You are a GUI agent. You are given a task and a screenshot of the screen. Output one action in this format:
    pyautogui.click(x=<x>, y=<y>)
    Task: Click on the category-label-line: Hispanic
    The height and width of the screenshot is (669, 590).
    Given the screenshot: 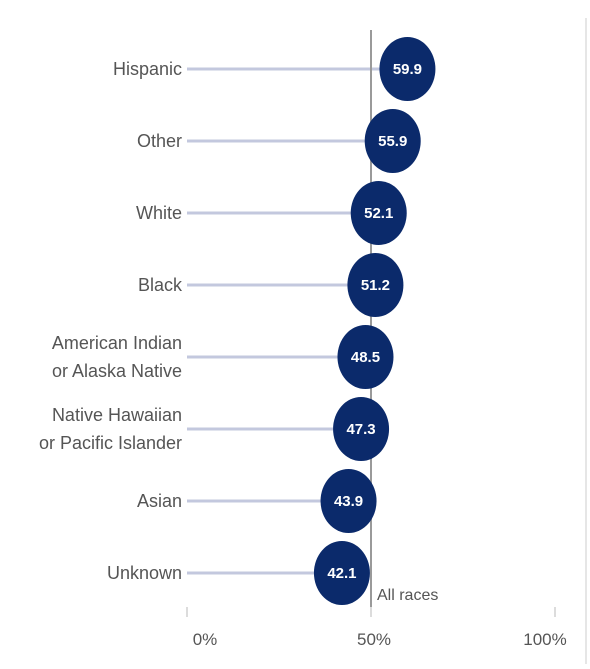 What is the action you would take?
    pyautogui.click(x=147, y=69)
    